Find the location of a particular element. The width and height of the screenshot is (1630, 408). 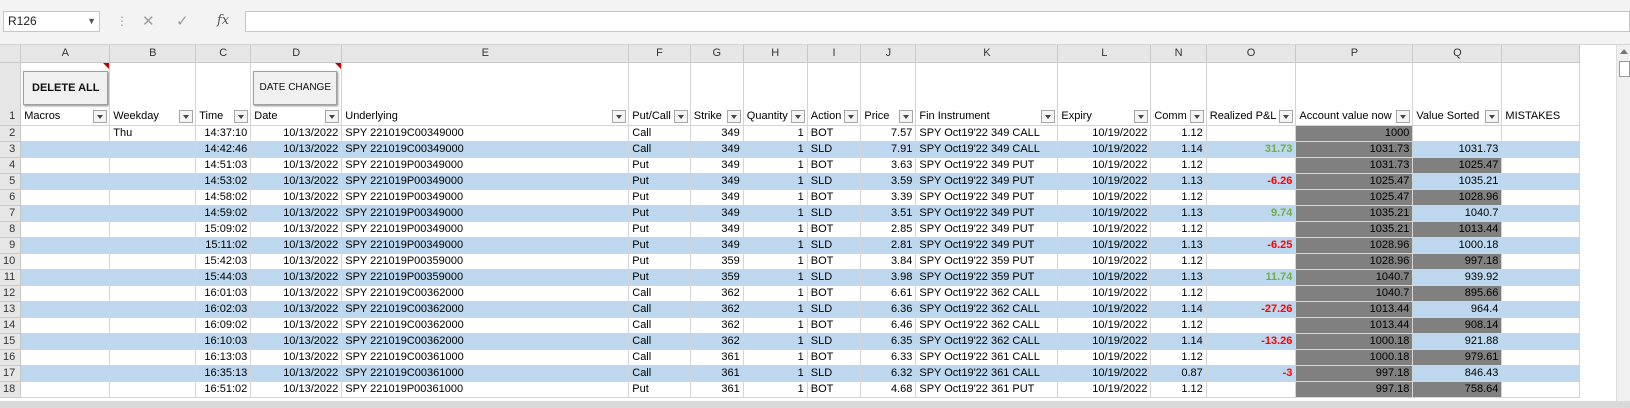

cell-pnl is located at coordinates (1251, 389).